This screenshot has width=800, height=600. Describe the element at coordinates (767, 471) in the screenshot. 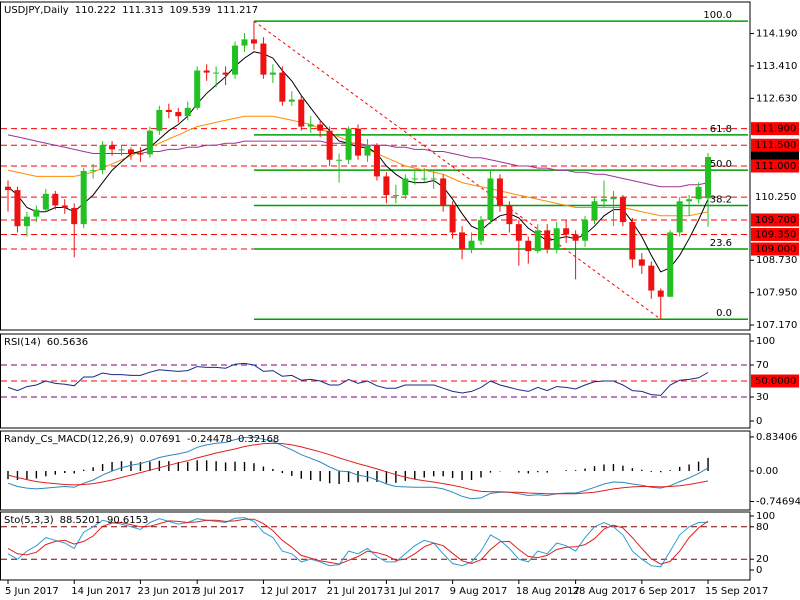

I see `y-tick-label: 0.00` at that location.